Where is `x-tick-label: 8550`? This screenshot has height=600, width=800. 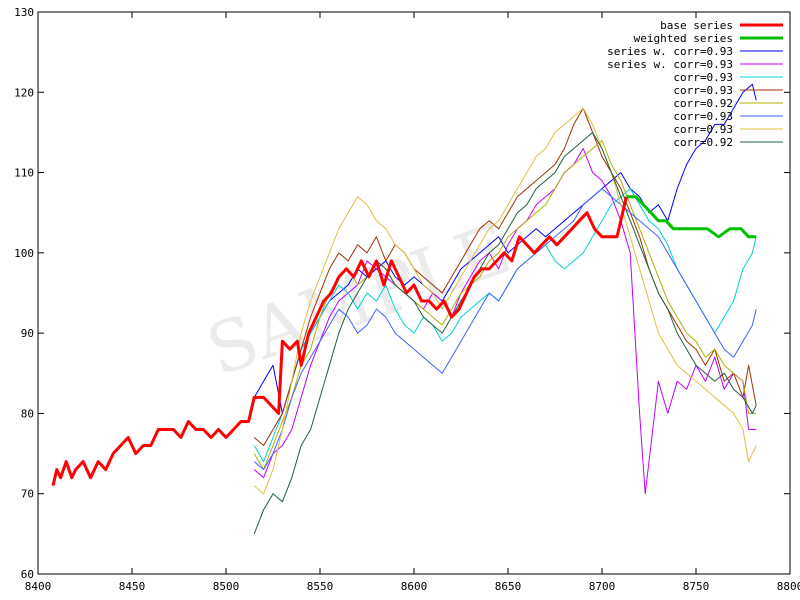 x-tick-label: 8550 is located at coordinates (320, 586).